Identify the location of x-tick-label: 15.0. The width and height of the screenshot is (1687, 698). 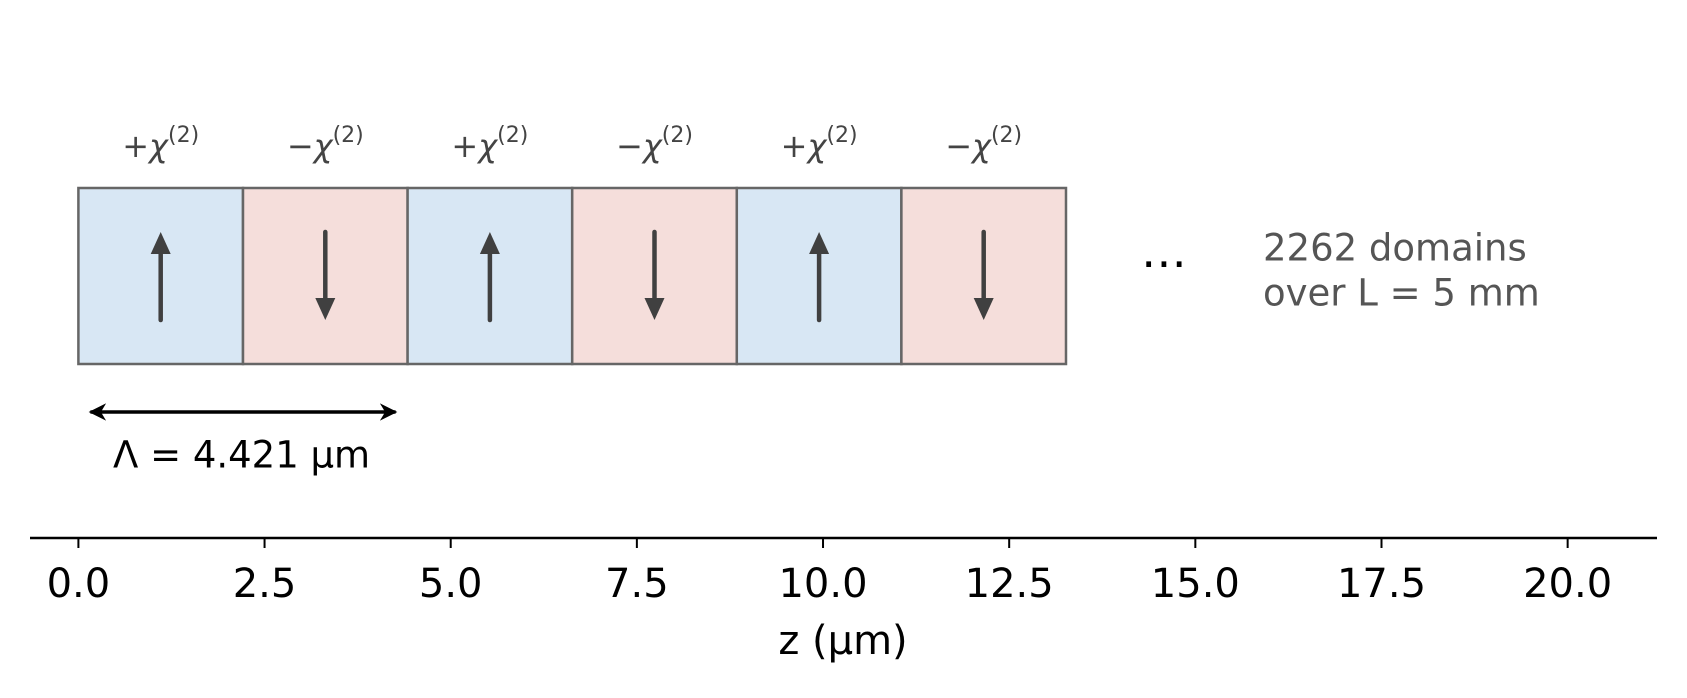
(1195, 584).